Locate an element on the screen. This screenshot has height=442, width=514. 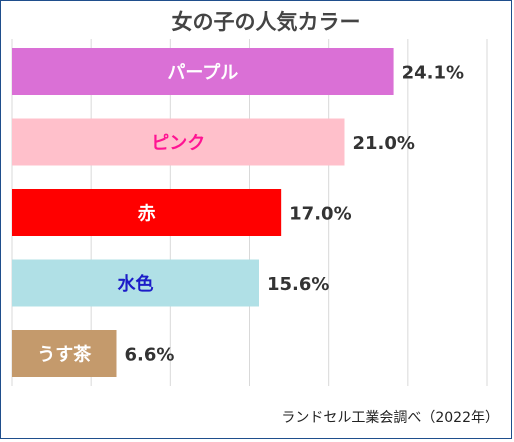
bar-category-label: ピンク is located at coordinates (178, 143).